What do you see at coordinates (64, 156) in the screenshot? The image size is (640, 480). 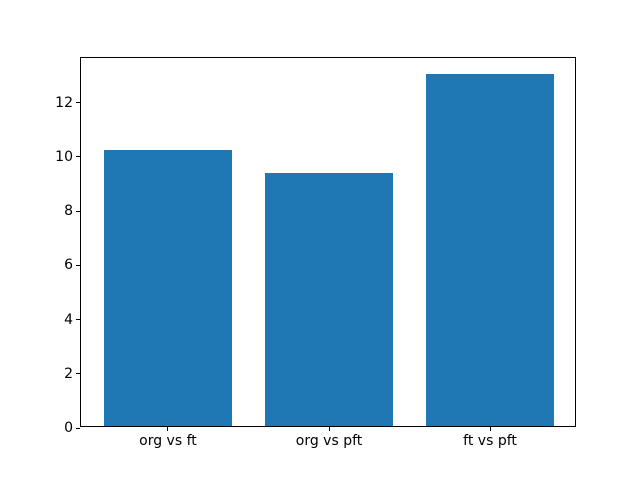 I see `y-tick-label: 10` at bounding box center [64, 156].